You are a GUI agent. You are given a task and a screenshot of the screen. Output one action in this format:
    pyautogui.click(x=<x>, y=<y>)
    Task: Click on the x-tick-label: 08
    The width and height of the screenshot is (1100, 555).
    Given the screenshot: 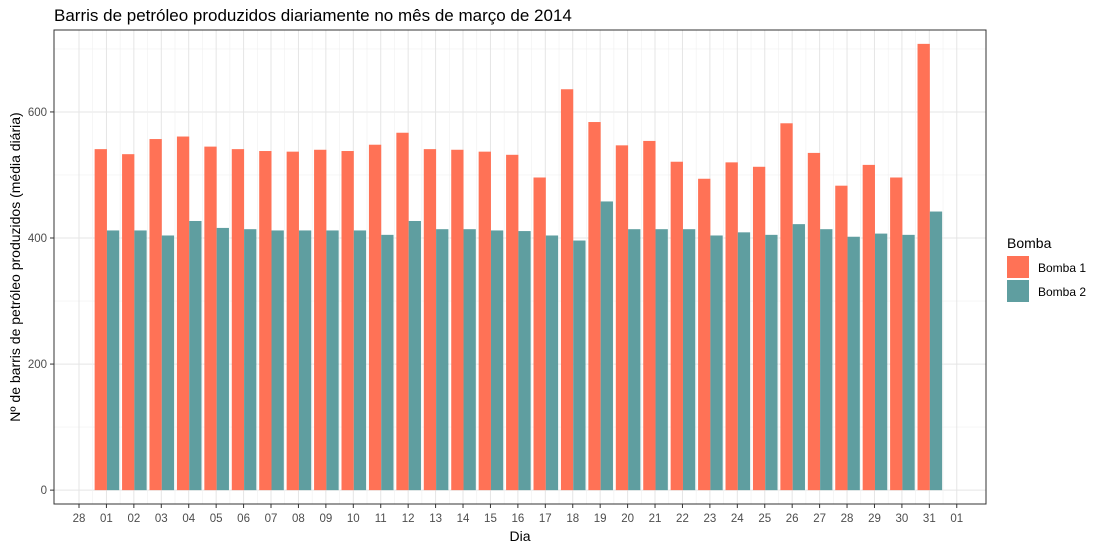 What is the action you would take?
    pyautogui.click(x=298, y=519)
    